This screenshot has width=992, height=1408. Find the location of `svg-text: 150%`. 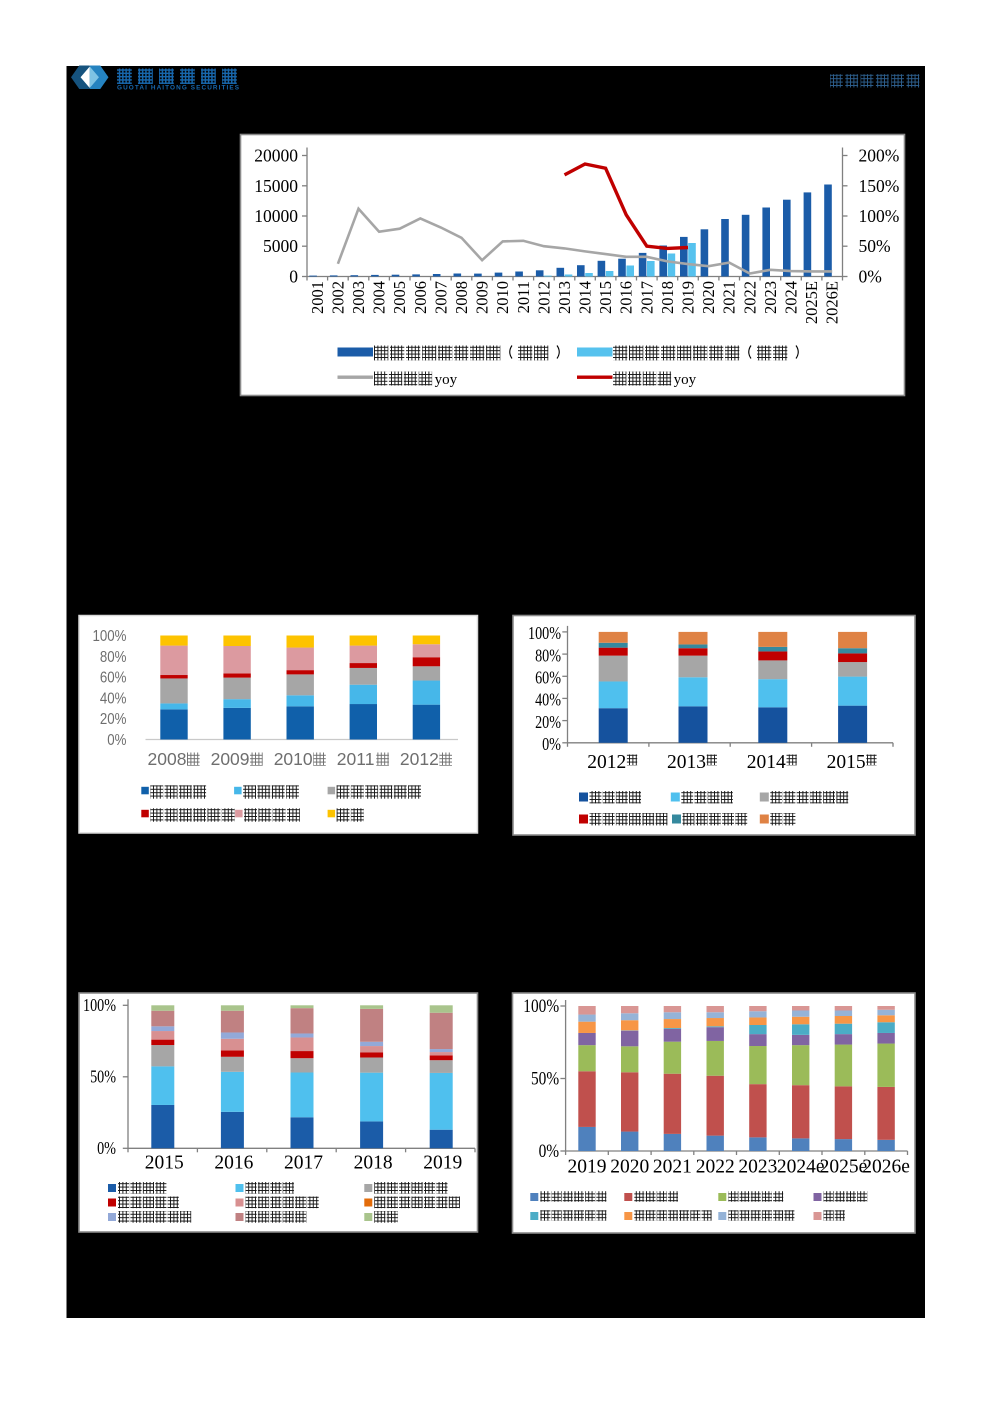

svg-text: 150% is located at coordinates (879, 186).